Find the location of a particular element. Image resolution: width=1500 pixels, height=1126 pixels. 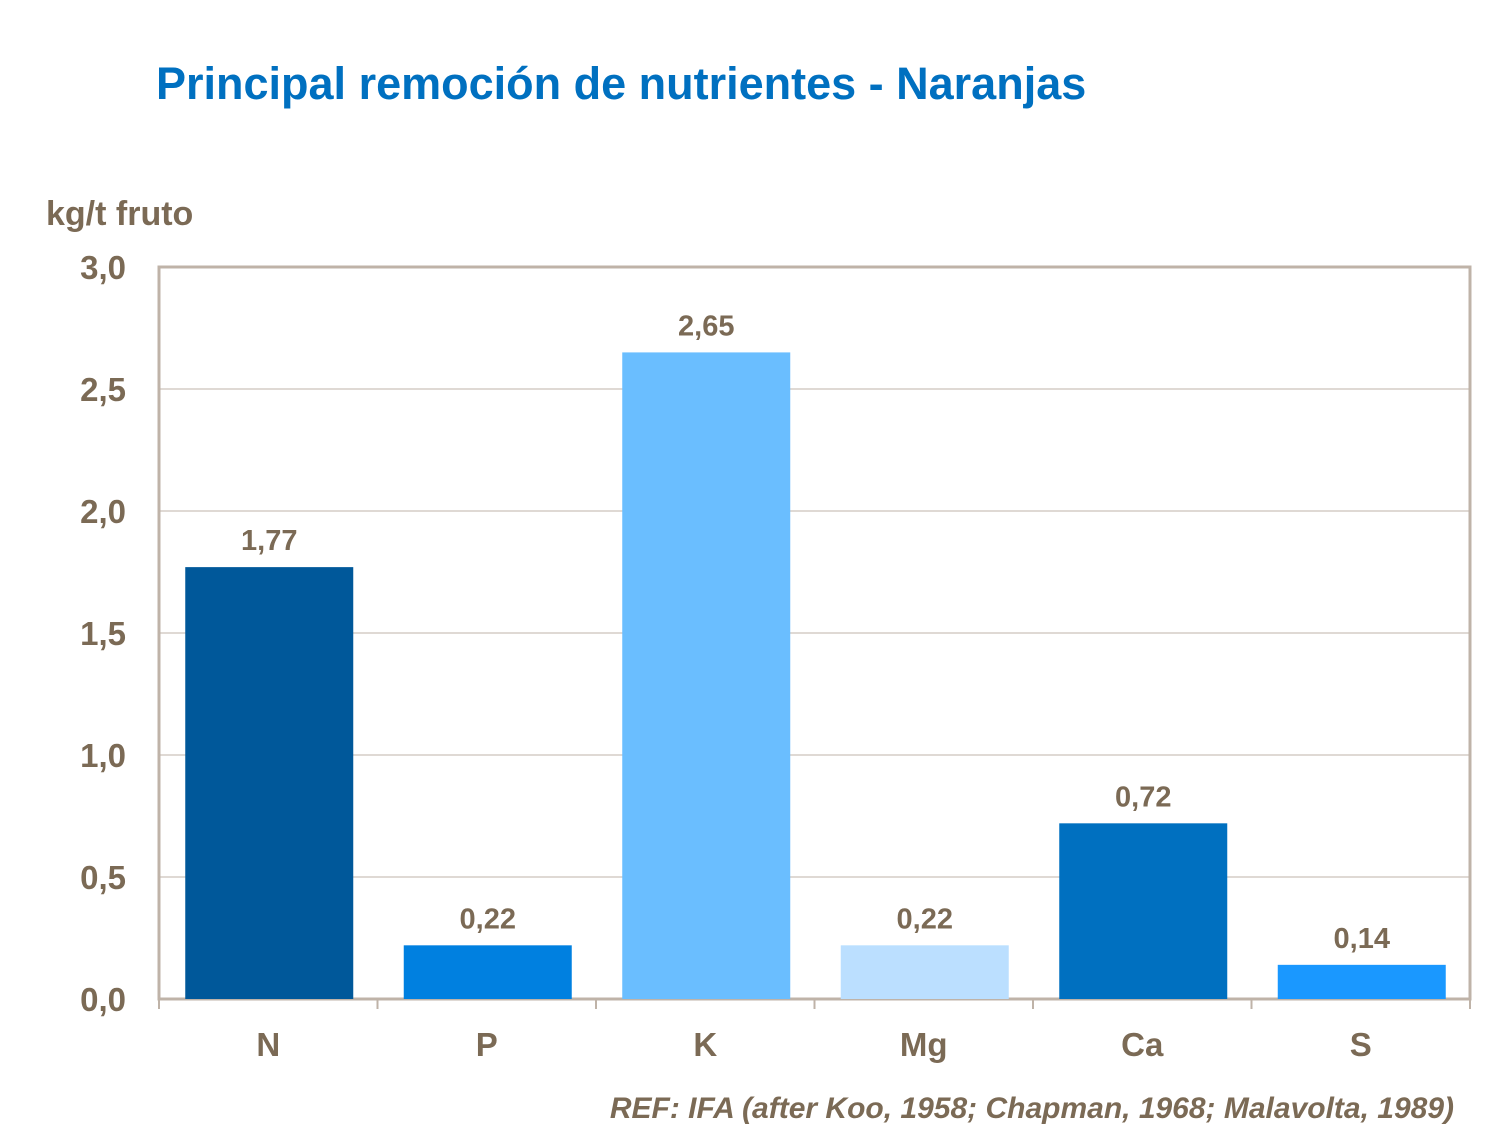

bar-N is located at coordinates (269, 783).